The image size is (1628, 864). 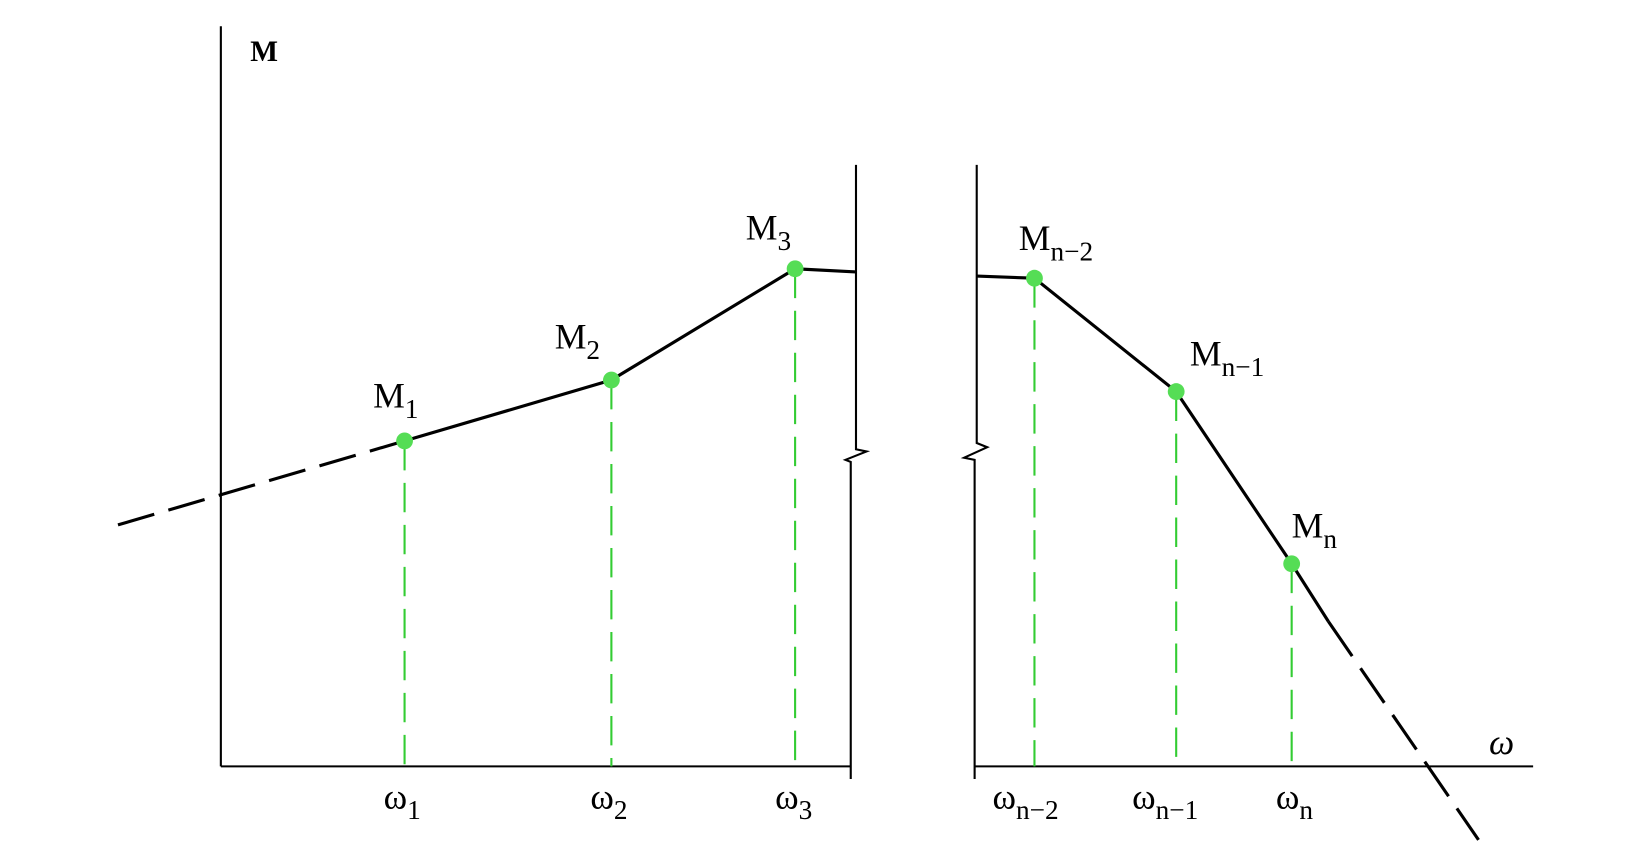 I want to click on point-label-sub: 1, so click(x=412, y=409).